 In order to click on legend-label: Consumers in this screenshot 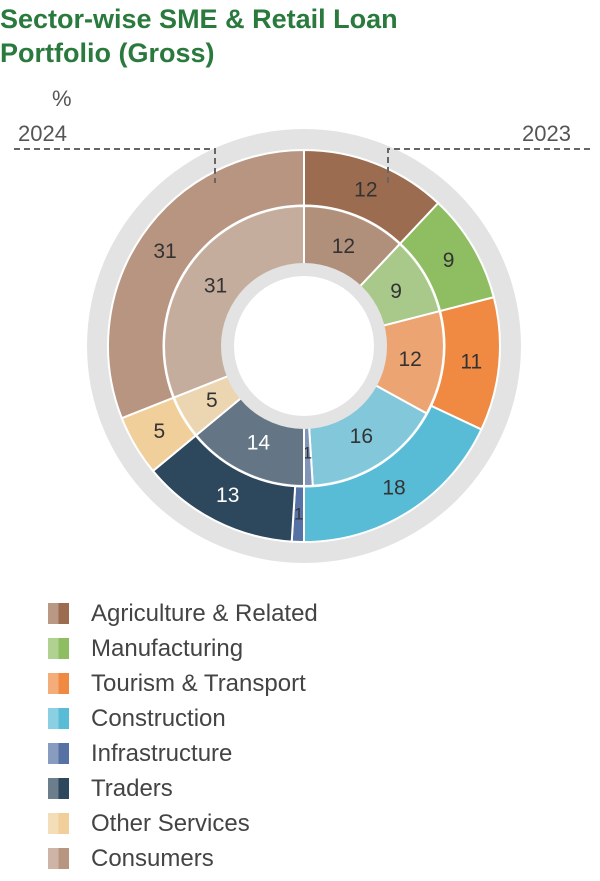, I will do `click(152, 858)`.